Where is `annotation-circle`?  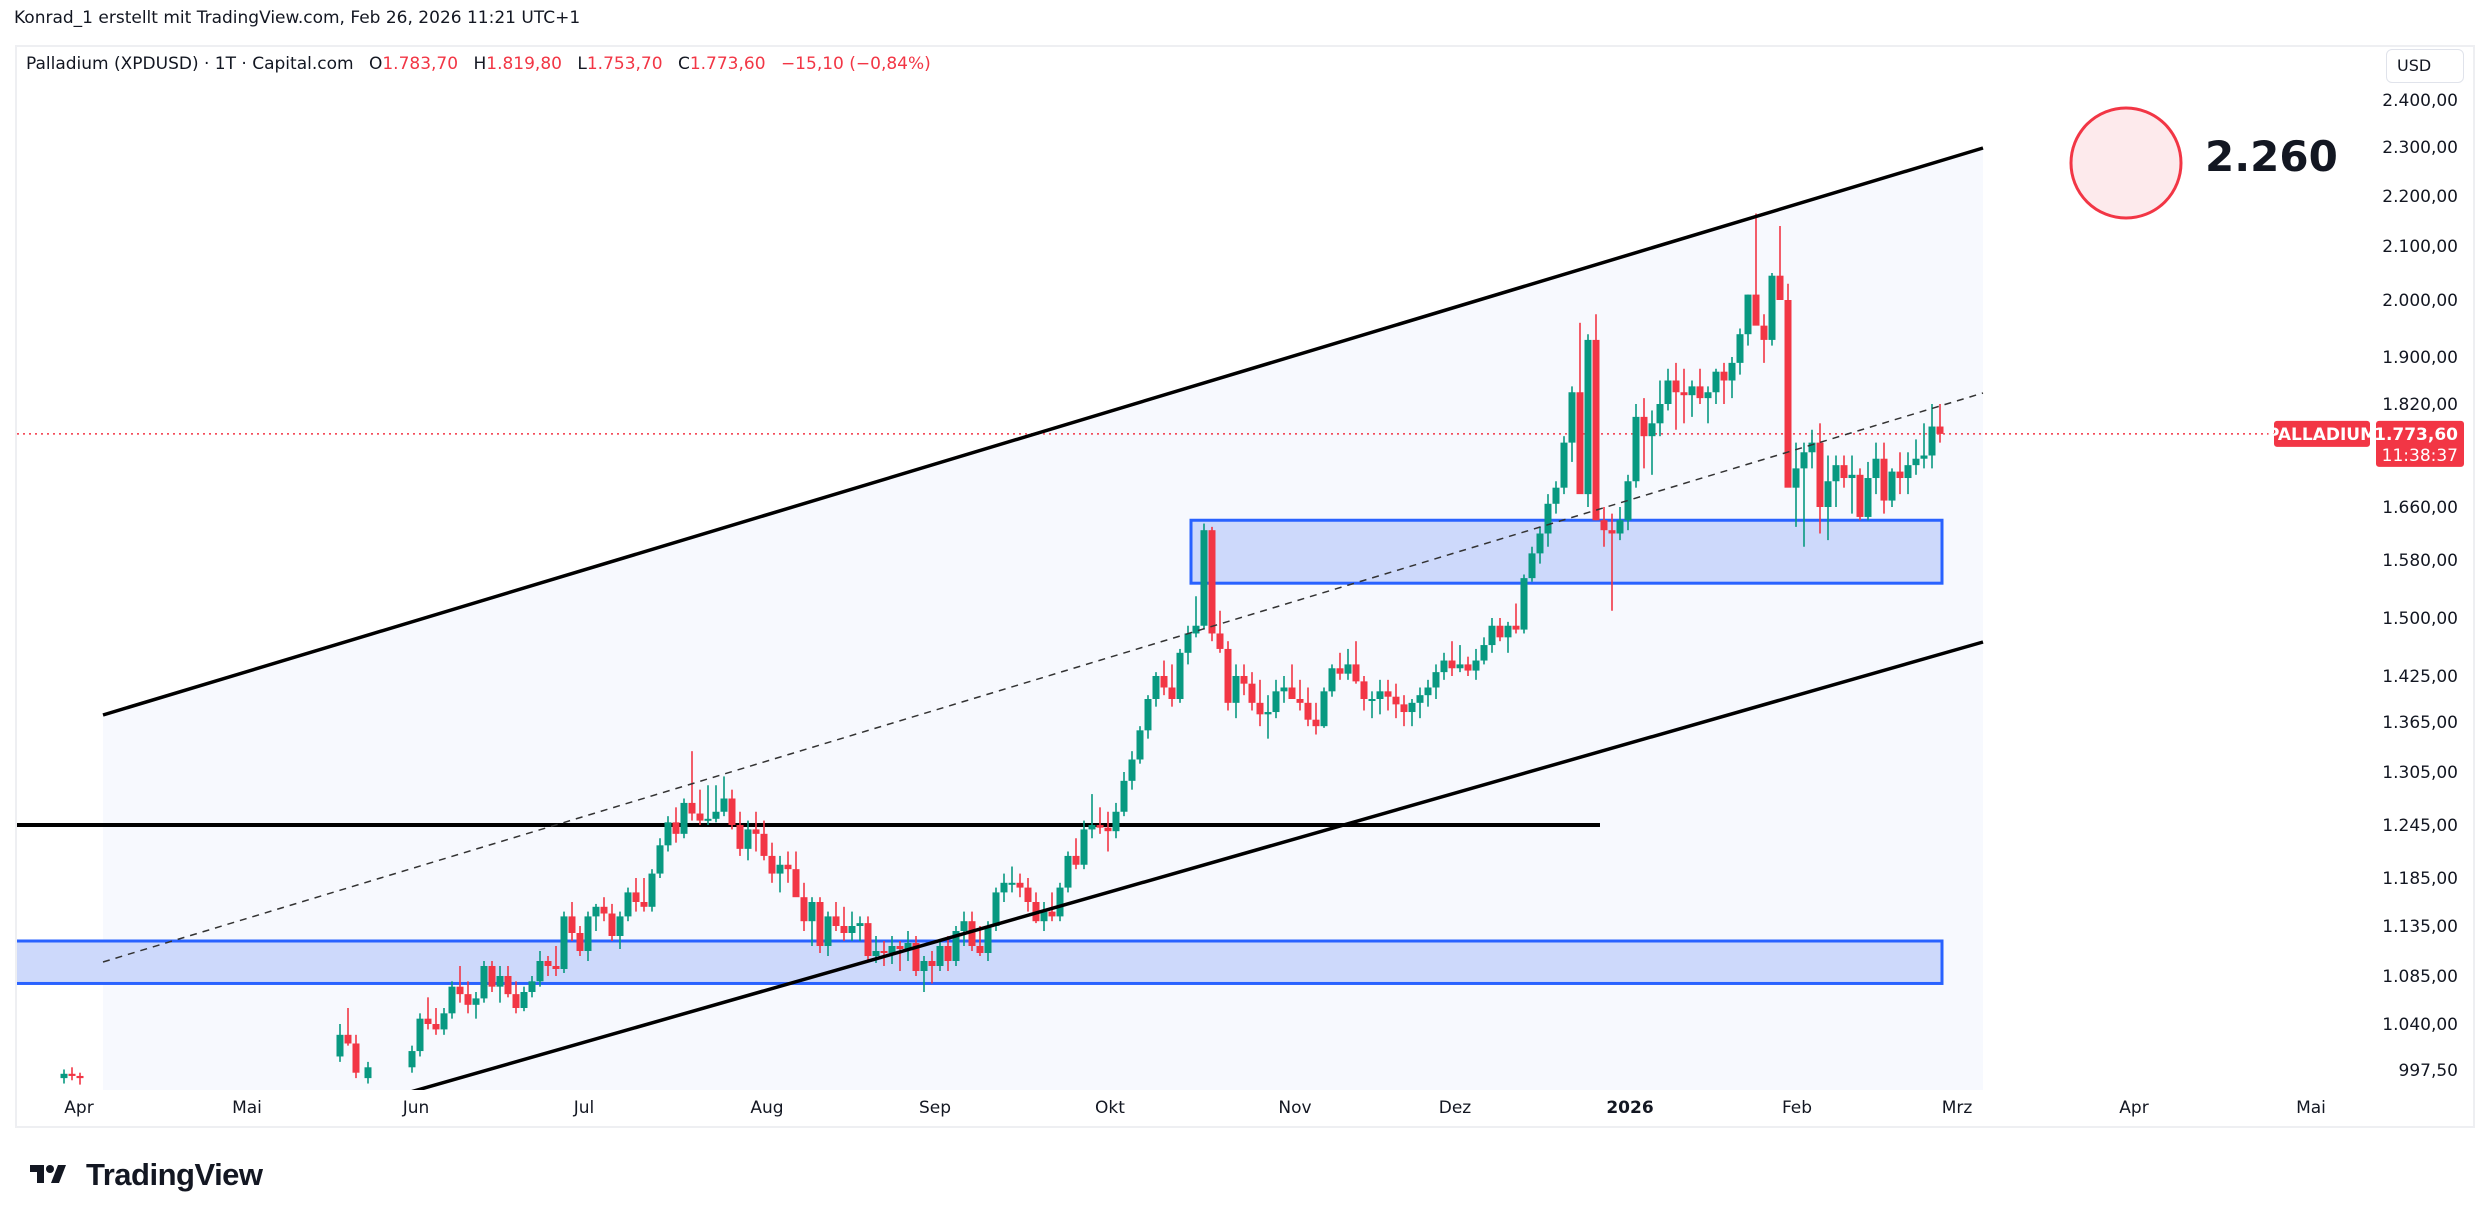
annotation-circle is located at coordinates (2126, 163).